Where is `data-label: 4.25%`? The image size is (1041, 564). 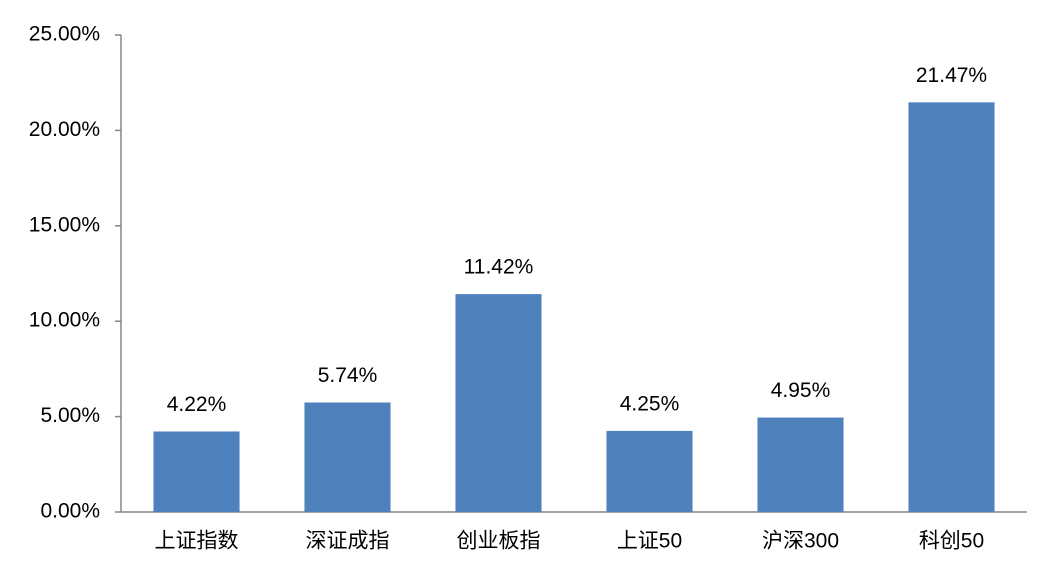
data-label: 4.25% is located at coordinates (650, 403).